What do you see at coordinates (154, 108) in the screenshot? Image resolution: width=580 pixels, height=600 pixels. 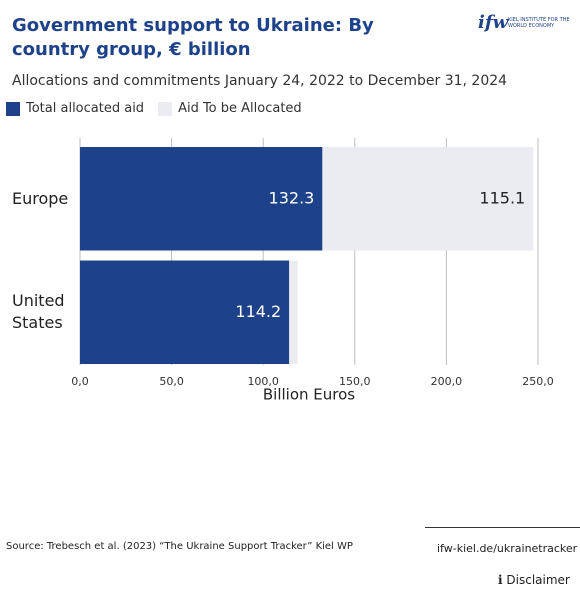 I see `legend: Total allocated aid Aid To be Allocated` at bounding box center [154, 108].